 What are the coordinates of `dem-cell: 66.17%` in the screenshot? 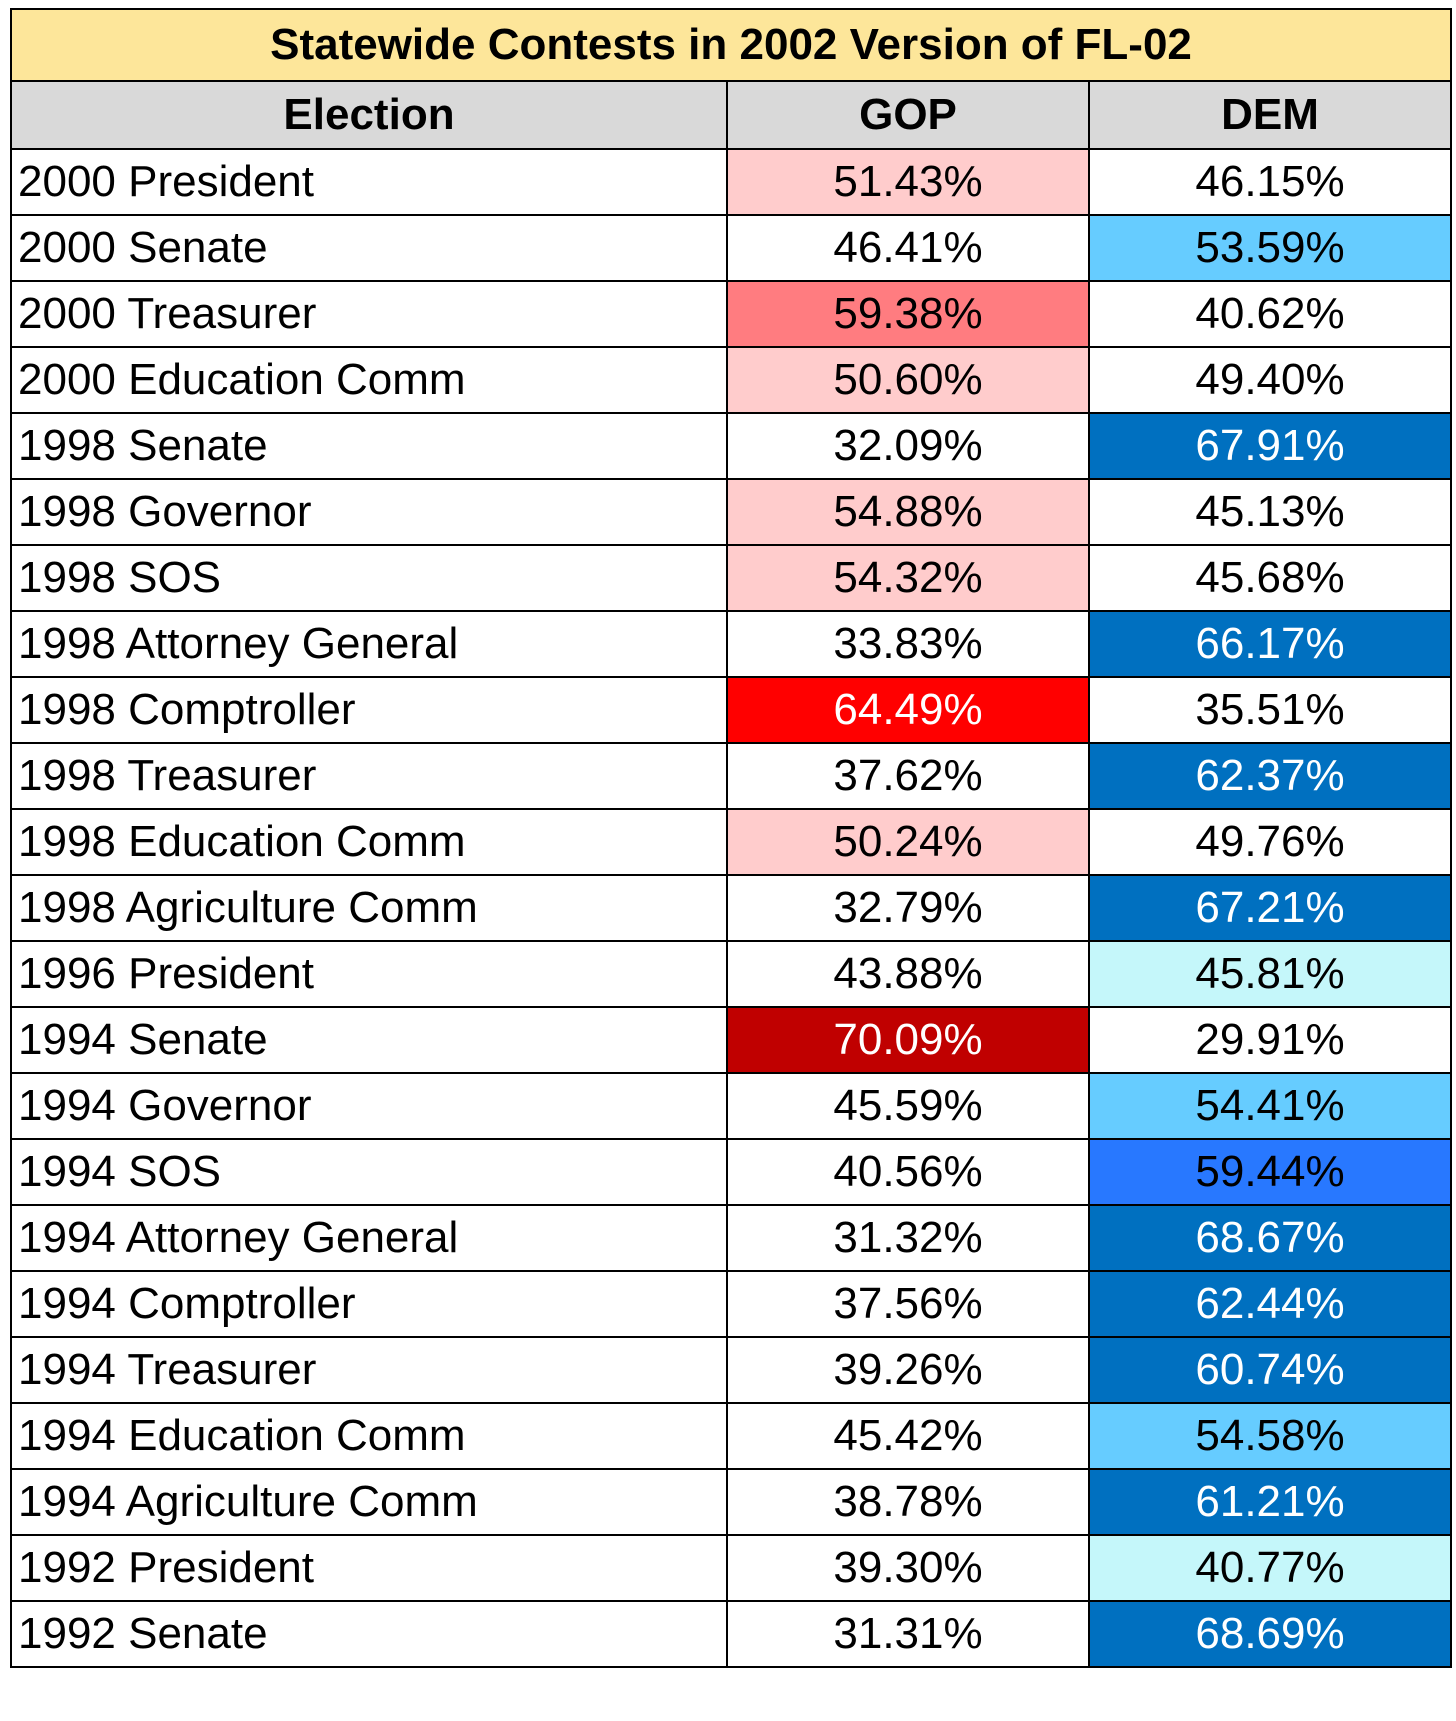 It's located at (1270, 644).